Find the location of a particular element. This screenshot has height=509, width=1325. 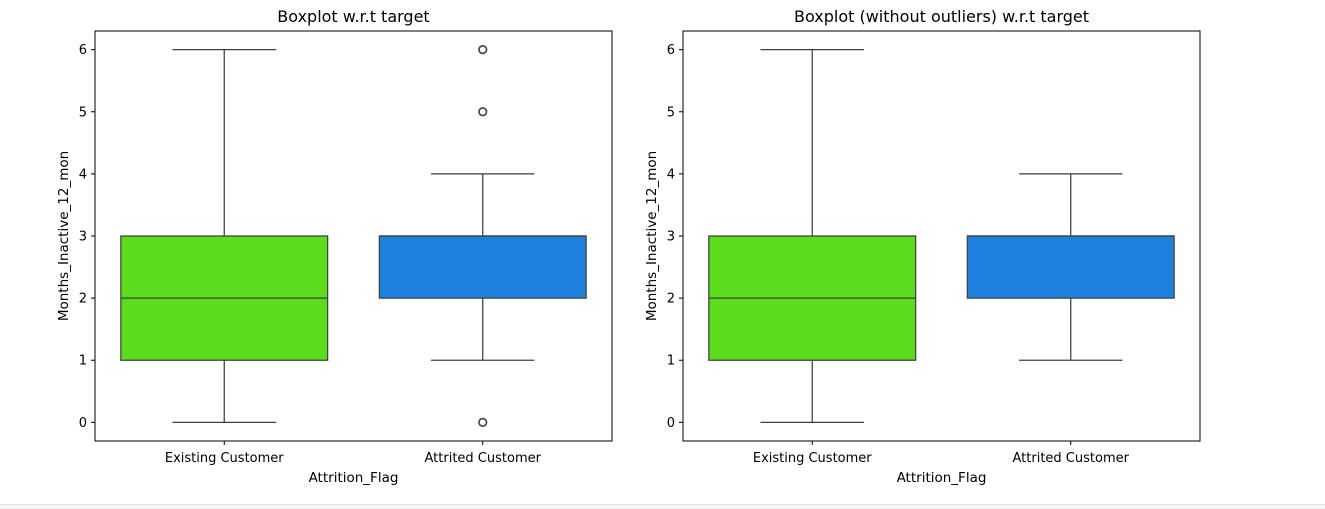

bottom-divider is located at coordinates (662, 506).